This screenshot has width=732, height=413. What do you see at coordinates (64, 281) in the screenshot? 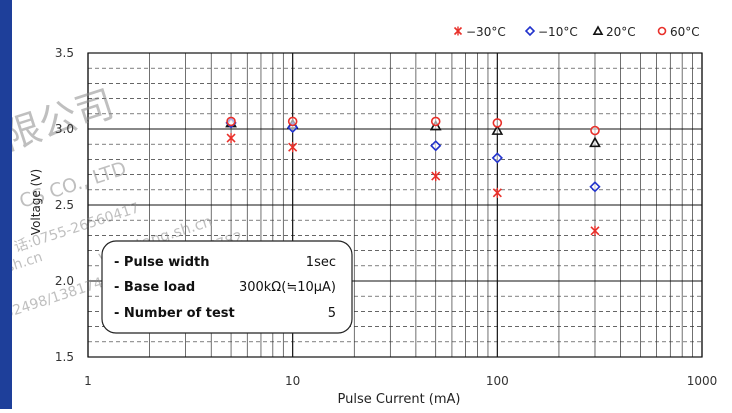
I see `y-tick-label: 2.0` at bounding box center [64, 281].